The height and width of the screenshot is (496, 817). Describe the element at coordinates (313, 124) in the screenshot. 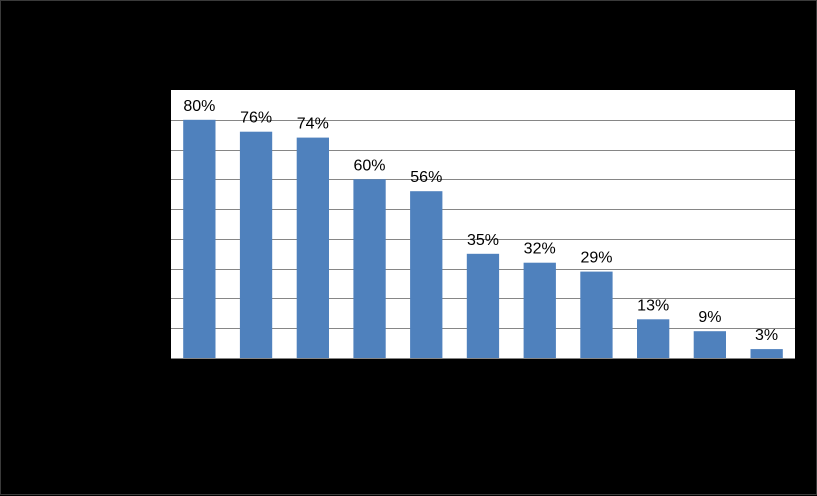

I see `data-label: 74%` at that location.